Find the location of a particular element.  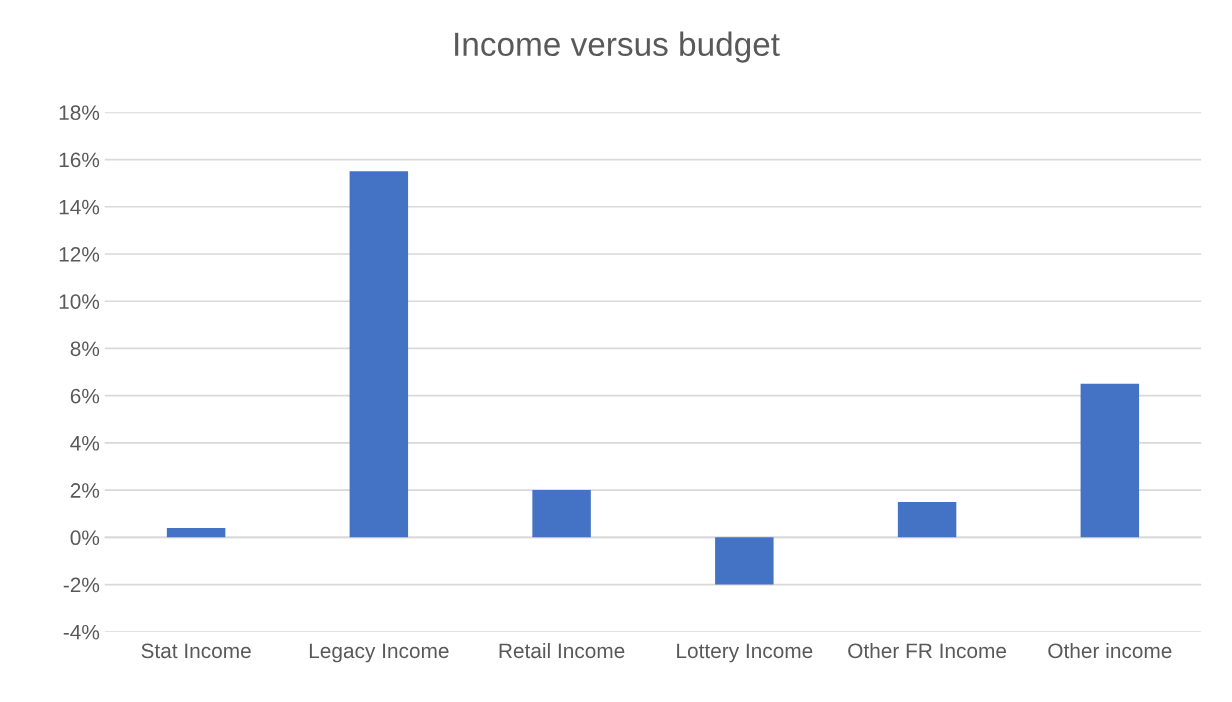

x-tick-label: Lottery Income is located at coordinates (745, 653).